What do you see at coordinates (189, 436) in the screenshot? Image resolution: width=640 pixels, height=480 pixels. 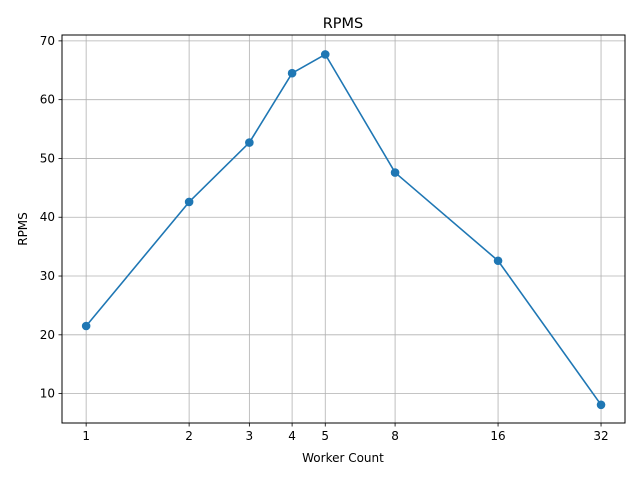 I see `x-tick-label: 2` at bounding box center [189, 436].